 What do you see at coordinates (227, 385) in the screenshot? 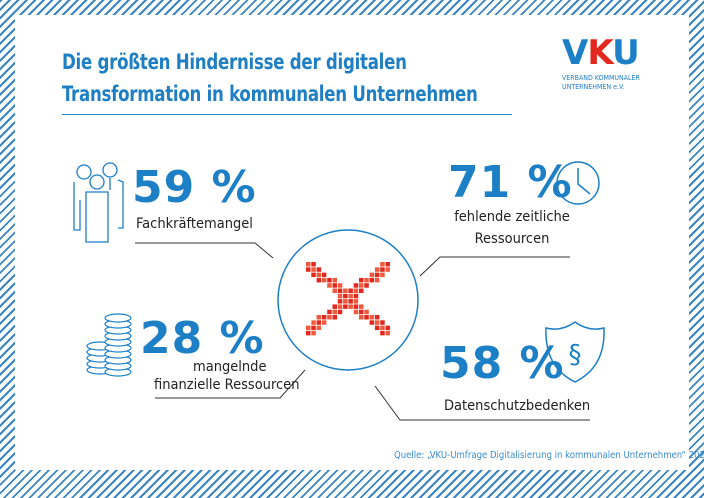
I see `stat-28-label-2: finanzielle Ressourcen` at bounding box center [227, 385].